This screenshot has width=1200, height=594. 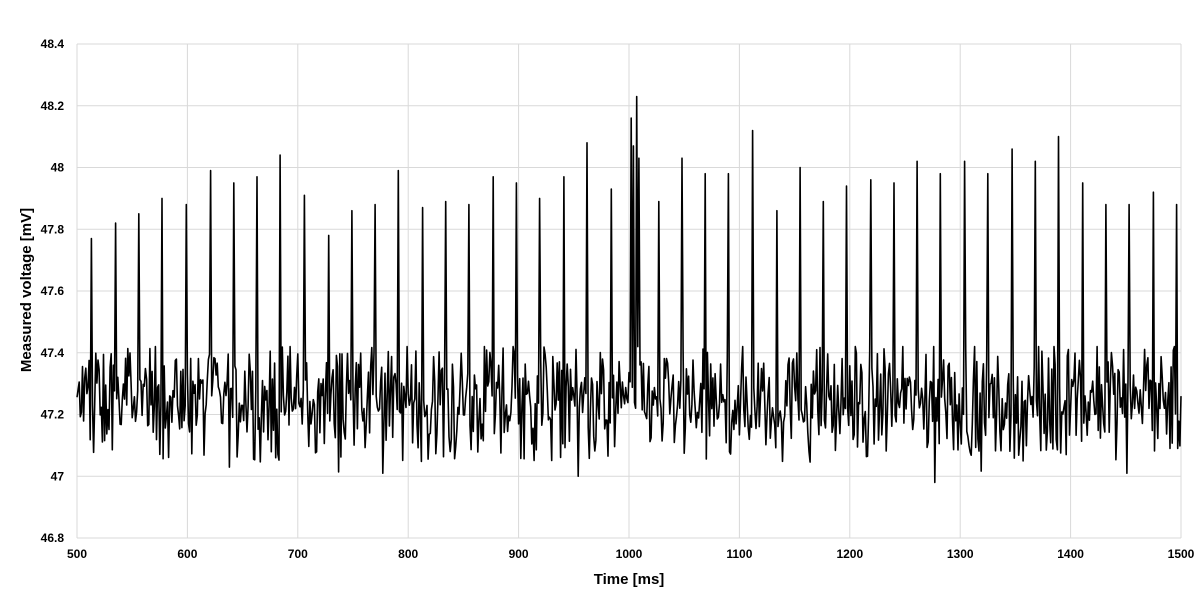 I want to click on y-tick-label: 47, so click(x=58, y=476).